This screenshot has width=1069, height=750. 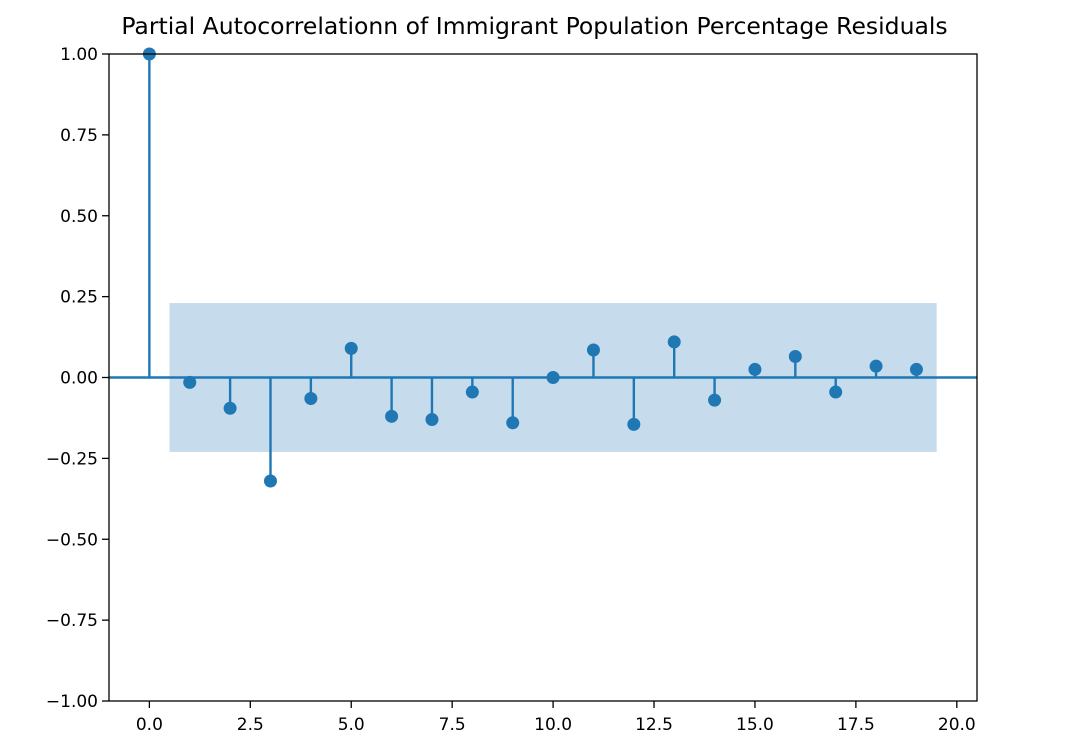 What do you see at coordinates (149, 725) in the screenshot?
I see `x-tick-label-0: 0.0` at bounding box center [149, 725].